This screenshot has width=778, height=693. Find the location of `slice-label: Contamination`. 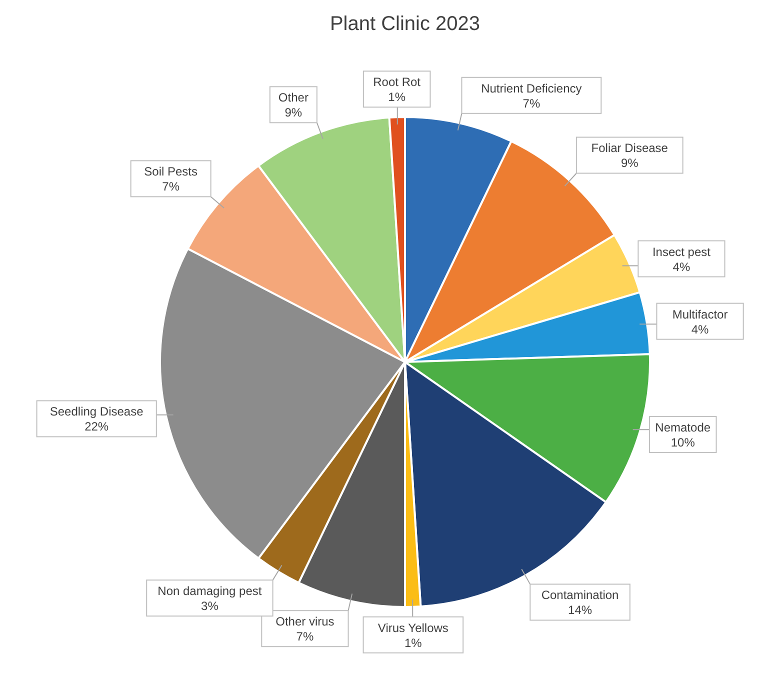

slice-label: Contamination is located at coordinates (580, 595).